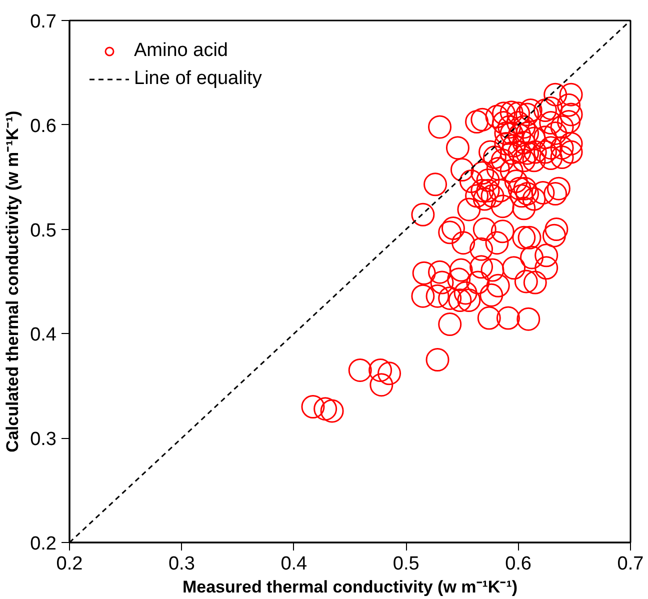 The height and width of the screenshot is (599, 648). What do you see at coordinates (406, 564) in the screenshot?
I see `x-tick-label: 0.5` at bounding box center [406, 564].